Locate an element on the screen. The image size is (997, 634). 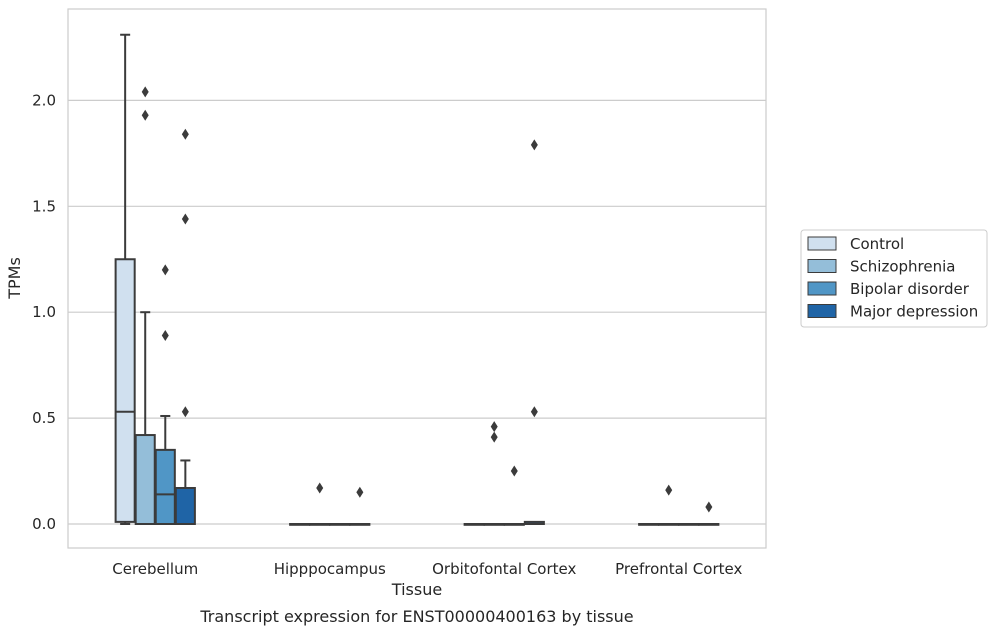
legend-frame is located at coordinates (894, 278).